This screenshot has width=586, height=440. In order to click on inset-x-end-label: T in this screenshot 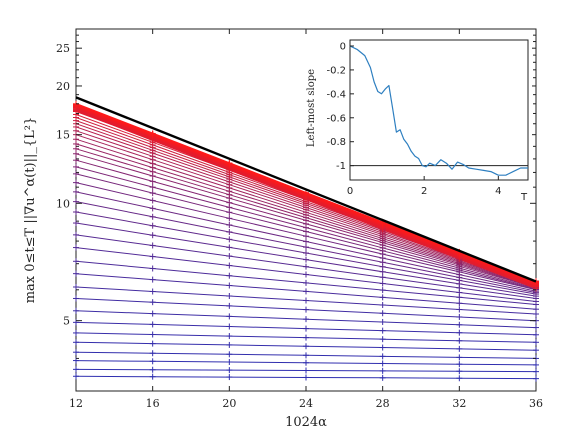, I will do `click(524, 197)`.